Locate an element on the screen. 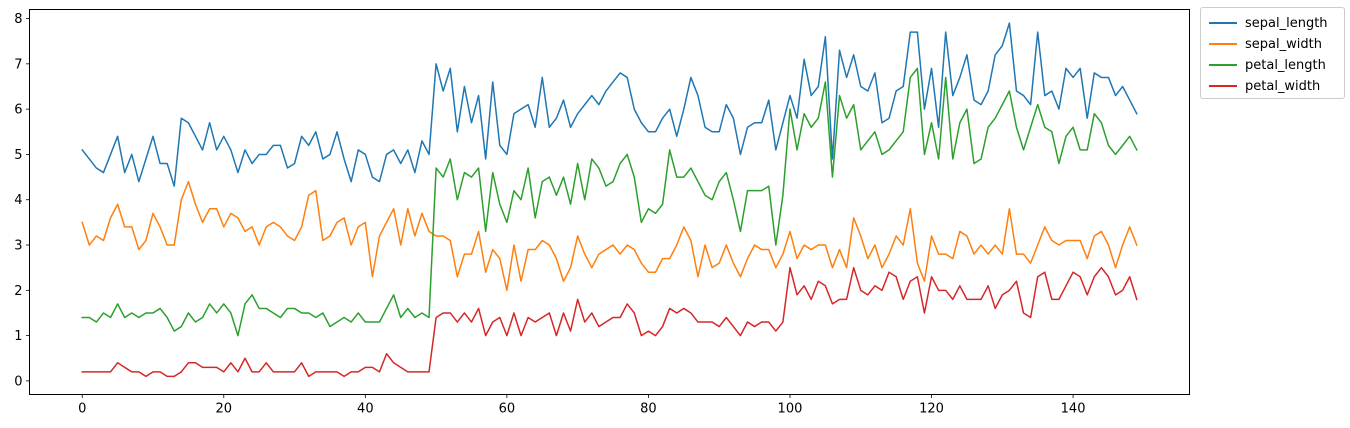 The width and height of the screenshot is (1350, 428). legend-swatch-petal-width is located at coordinates (1223, 86).